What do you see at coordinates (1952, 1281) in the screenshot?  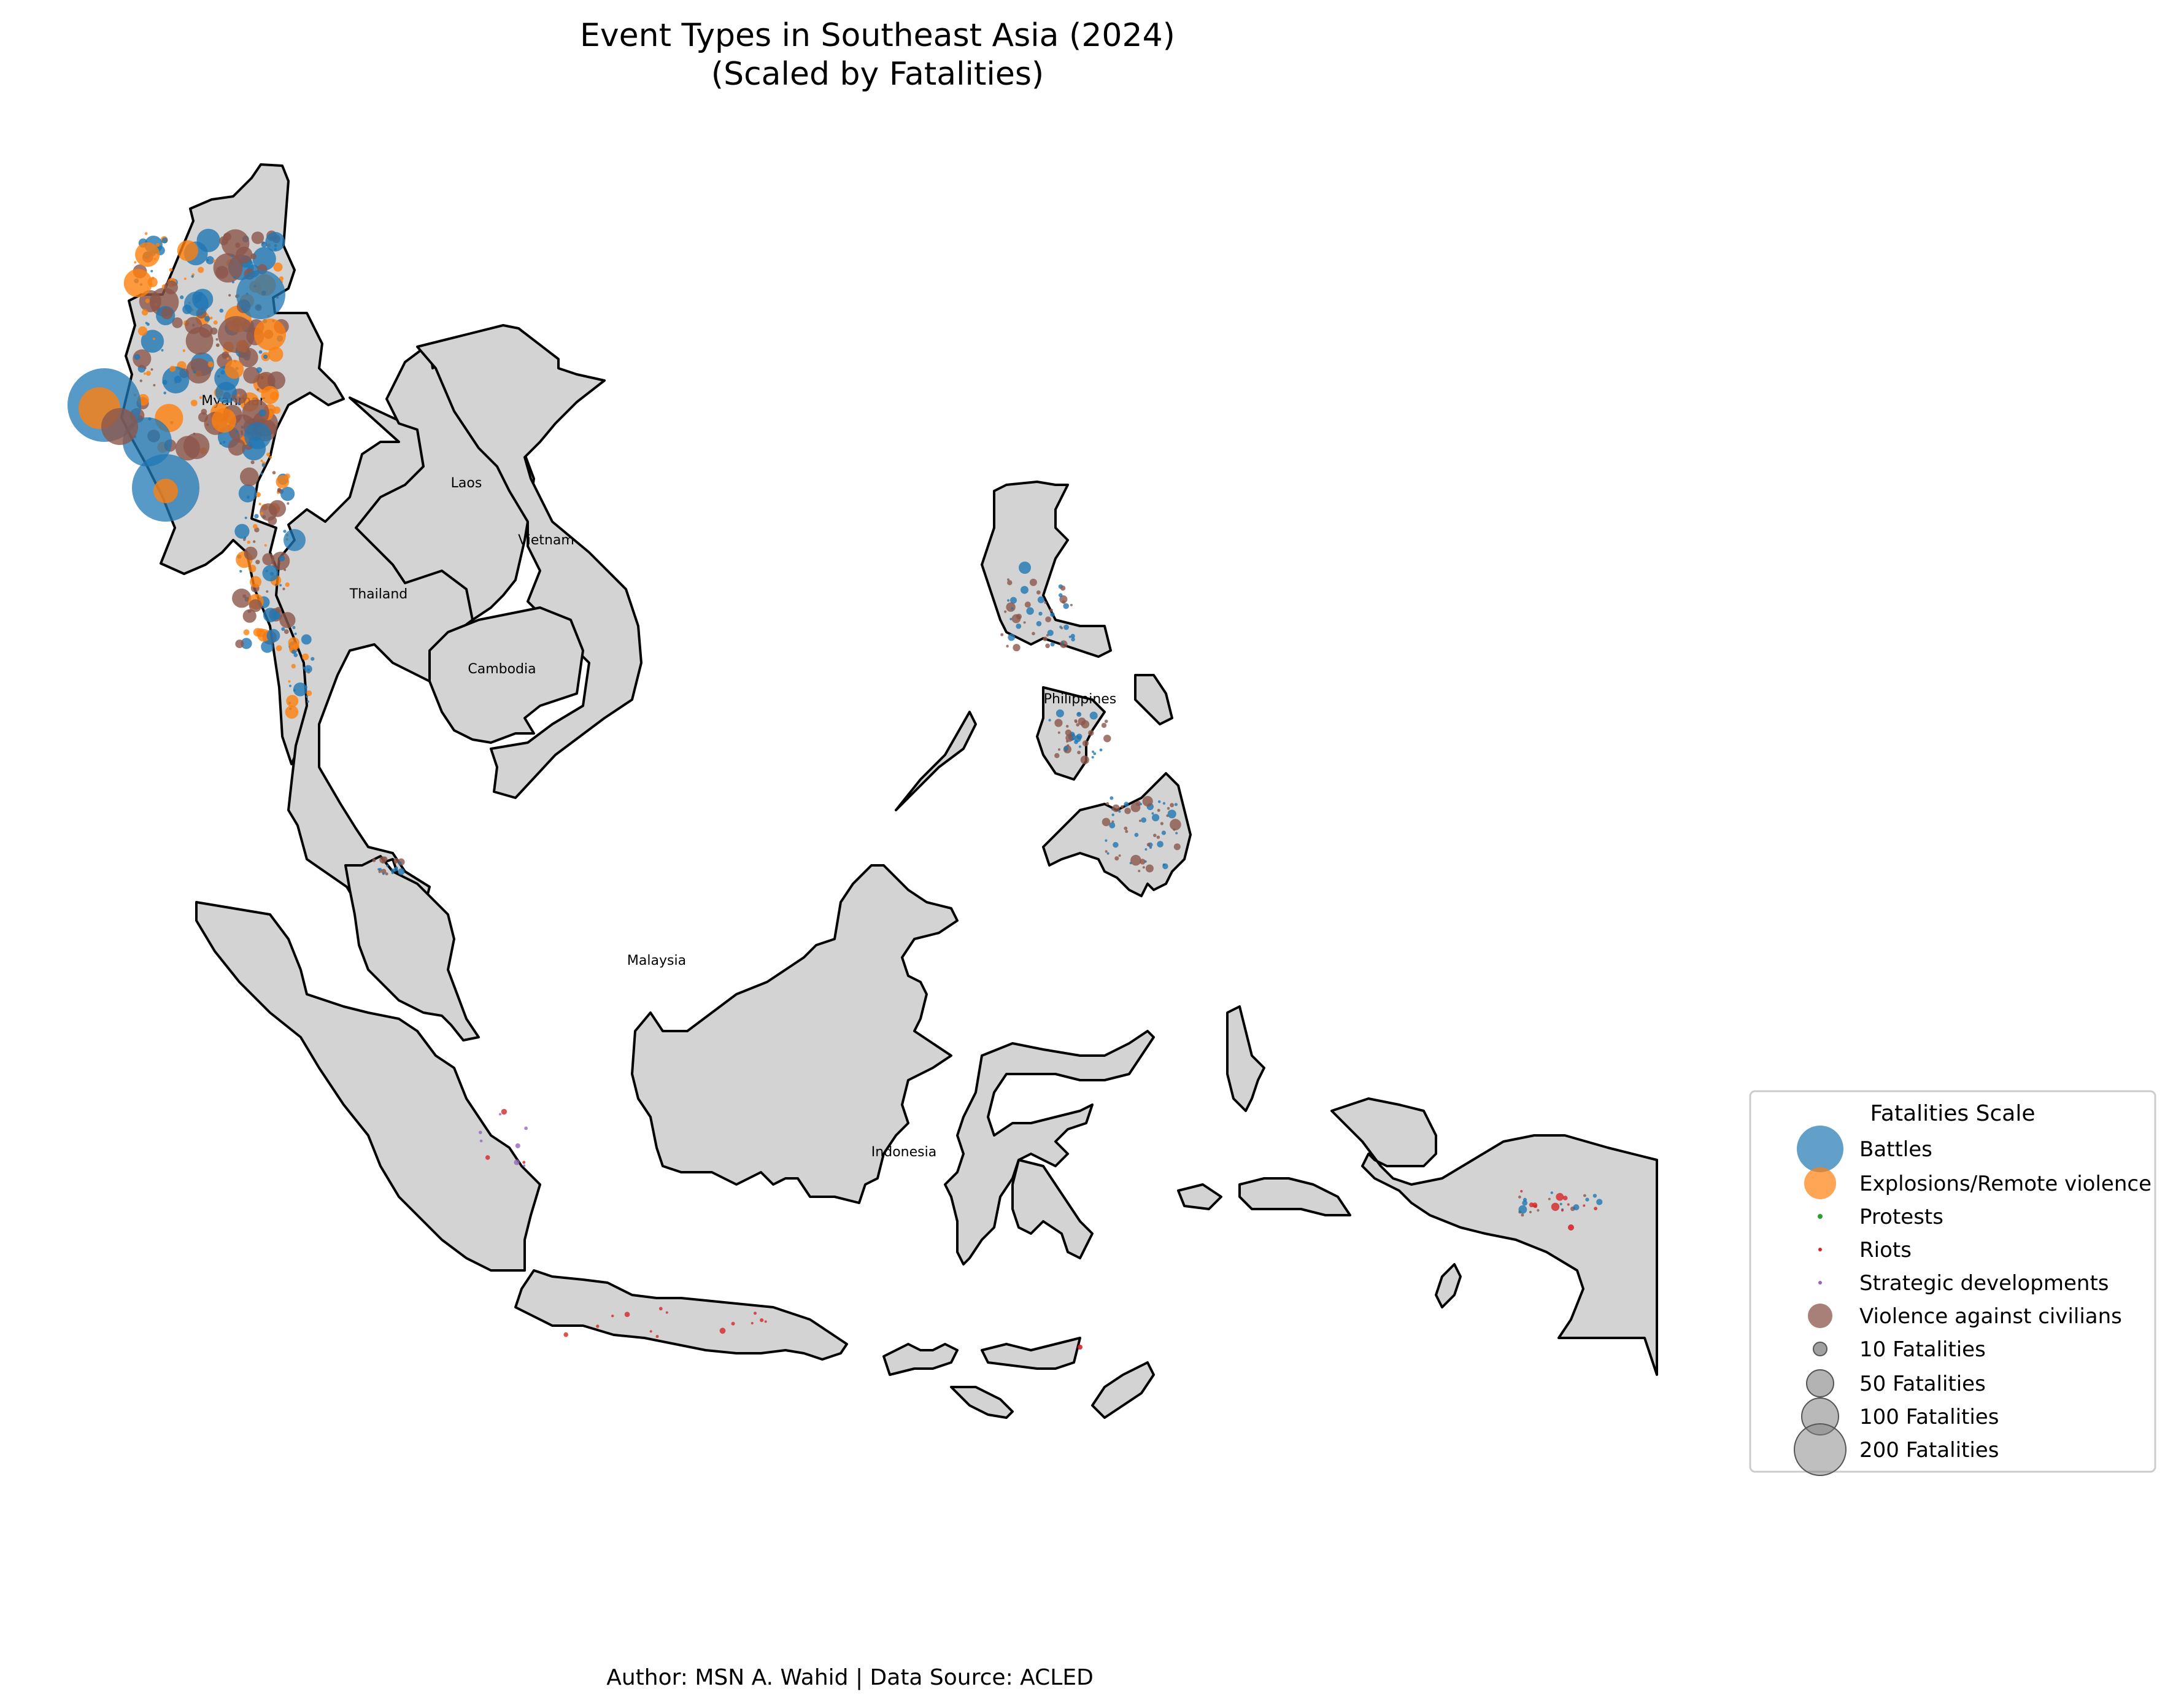 I see `legend-box` at bounding box center [1952, 1281].